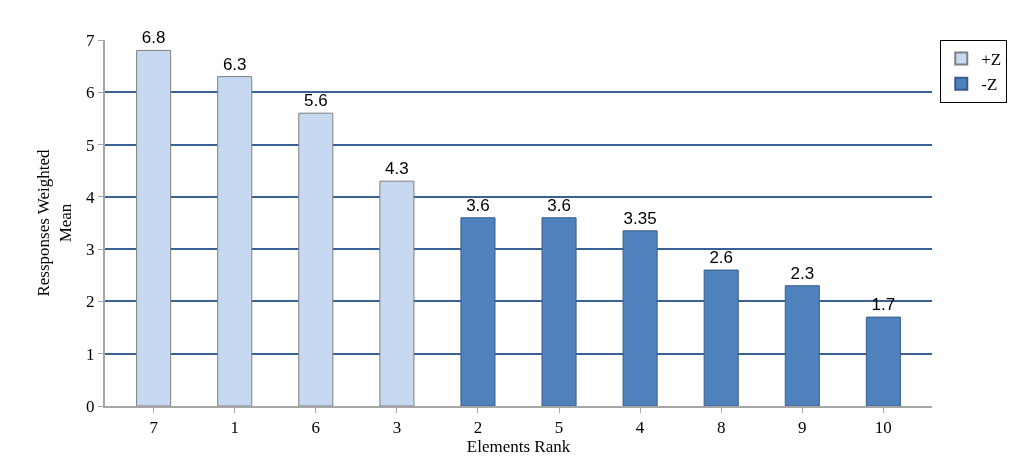 This screenshot has width=1027, height=466. Describe the element at coordinates (55, 222) in the screenshot. I see `y-axis-title: Ressponses Weighted Mean` at that location.